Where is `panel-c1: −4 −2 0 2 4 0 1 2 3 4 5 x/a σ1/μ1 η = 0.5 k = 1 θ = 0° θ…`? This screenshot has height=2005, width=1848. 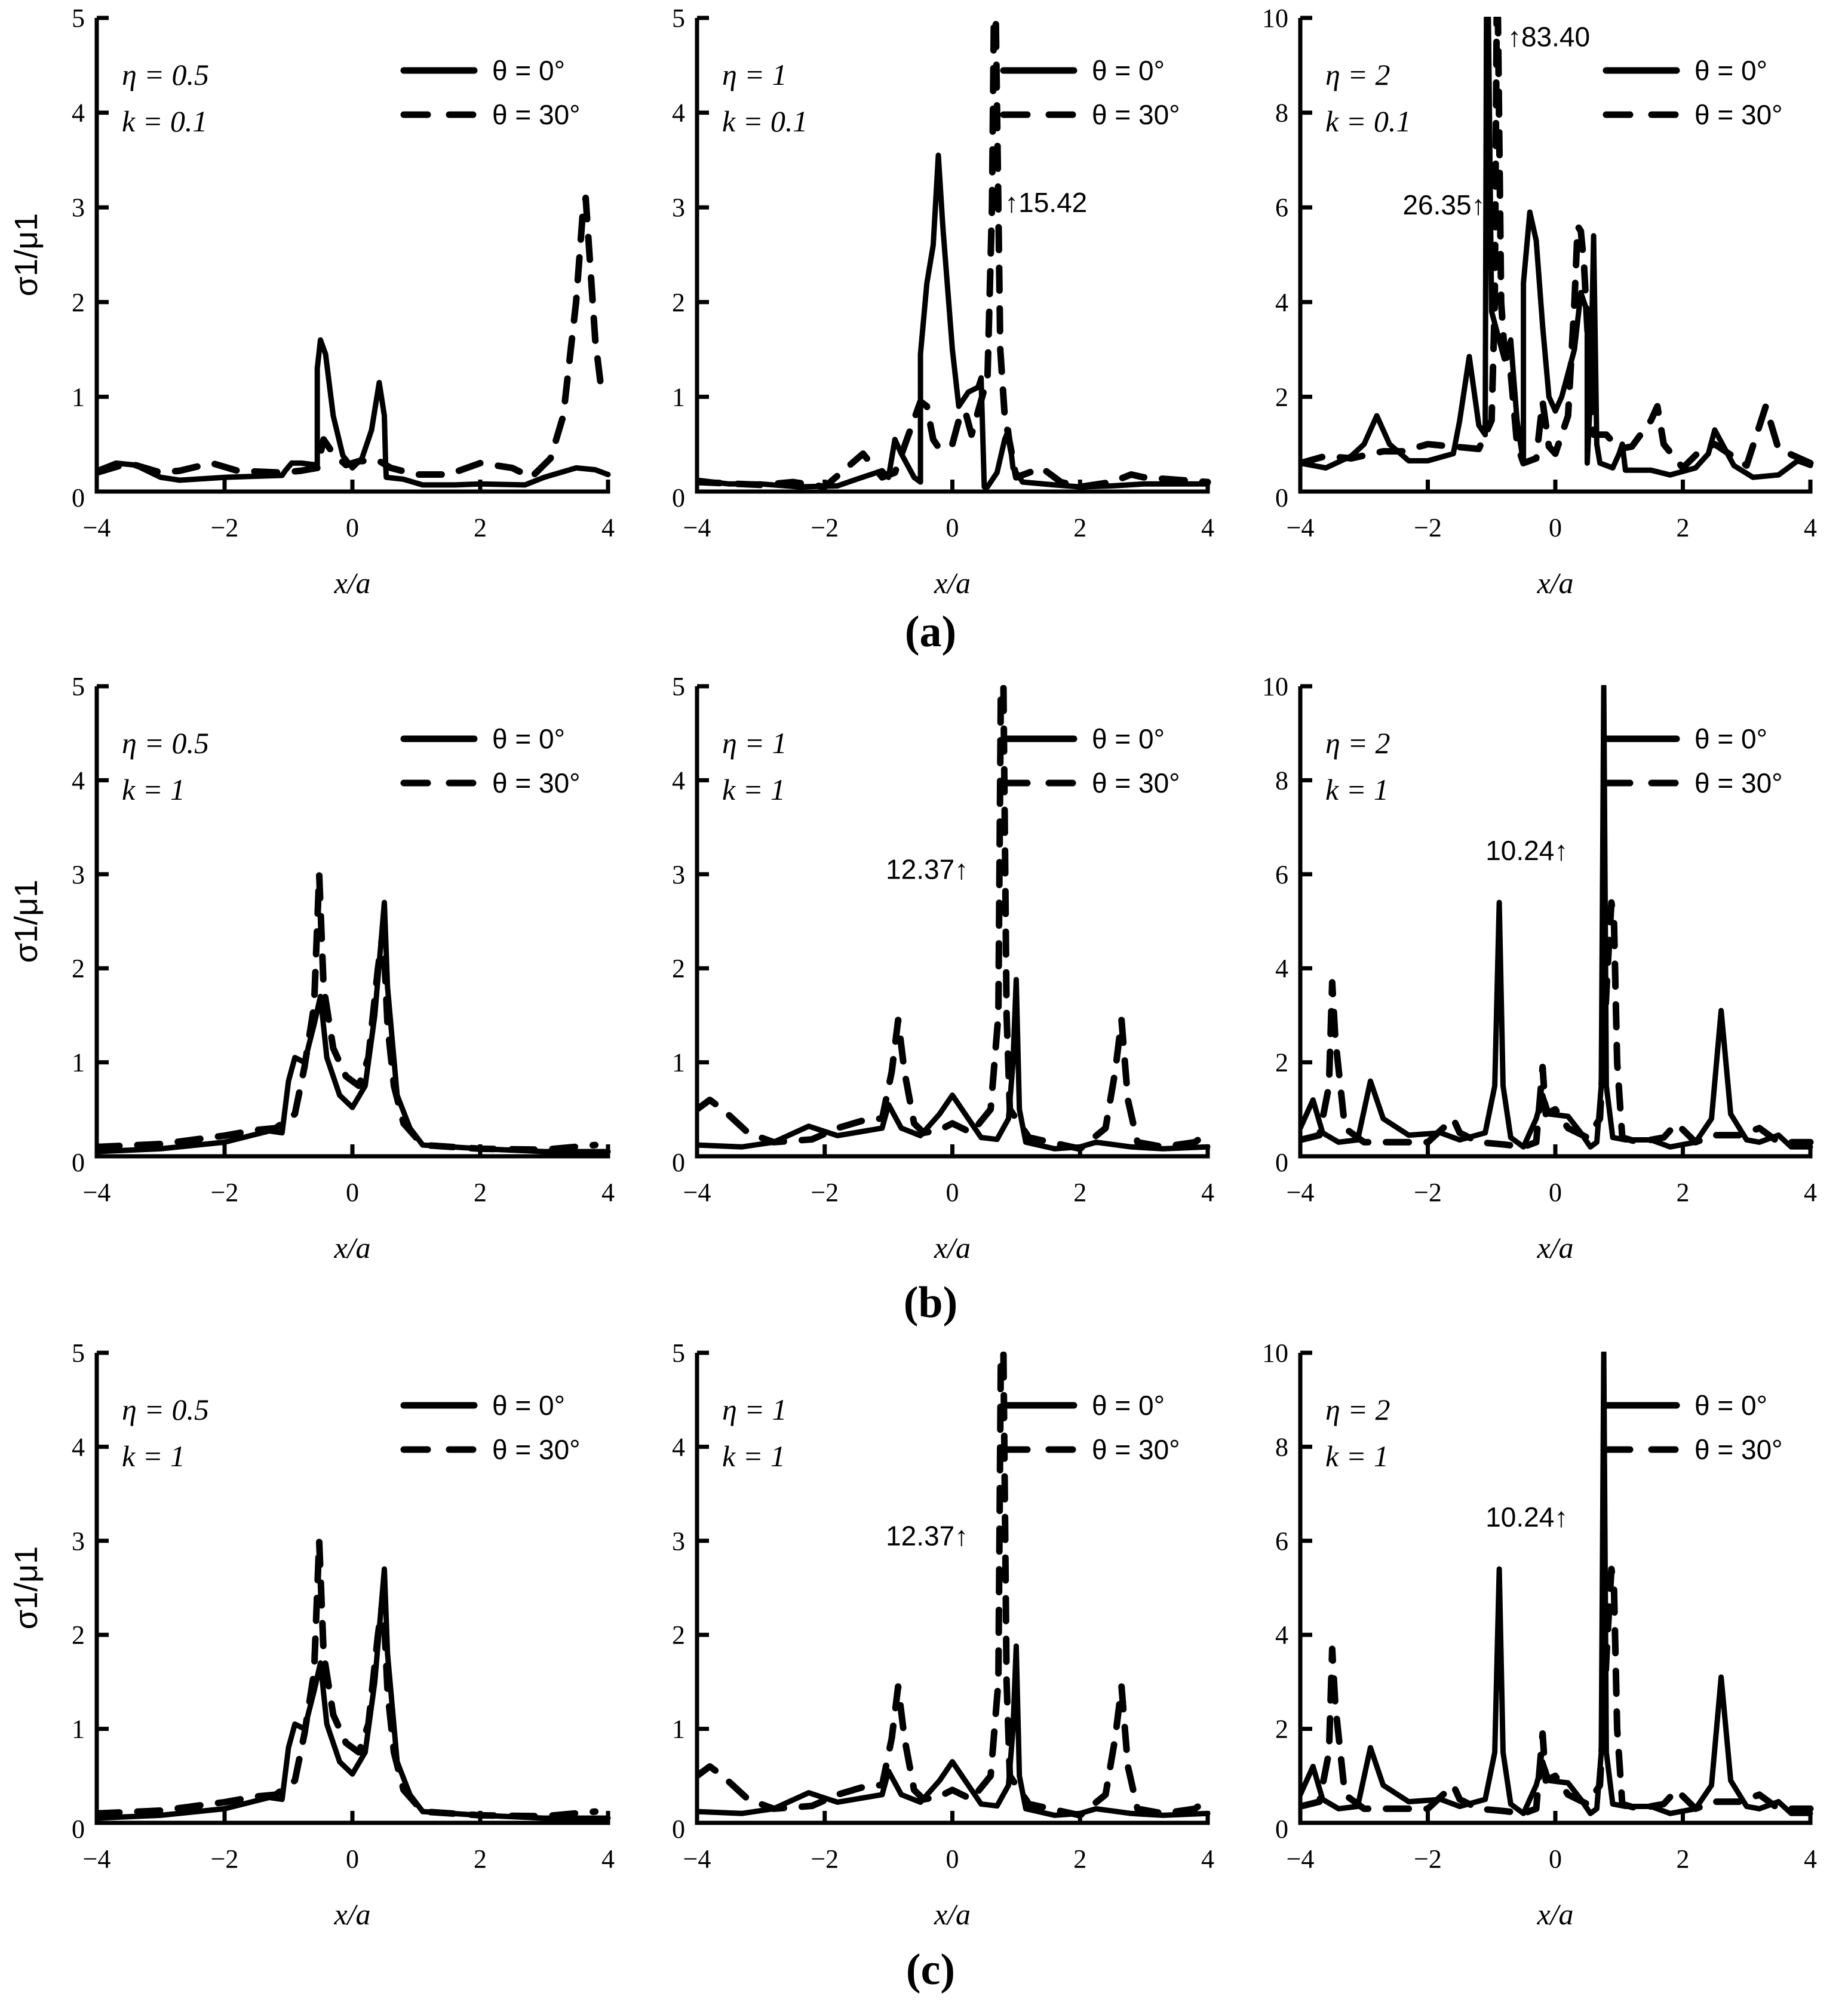
panel-c1: −4 −2 0 2 4 0 1 2 3 4 5 x/a σ1/μ1 η = 0.5 k = 1 θ = 0° θ… is located at coordinates (311, 1634).